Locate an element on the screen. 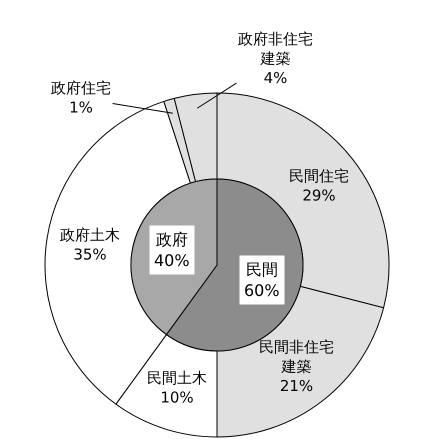 The image size is (421, 448). data-label: 60% is located at coordinates (262, 290).